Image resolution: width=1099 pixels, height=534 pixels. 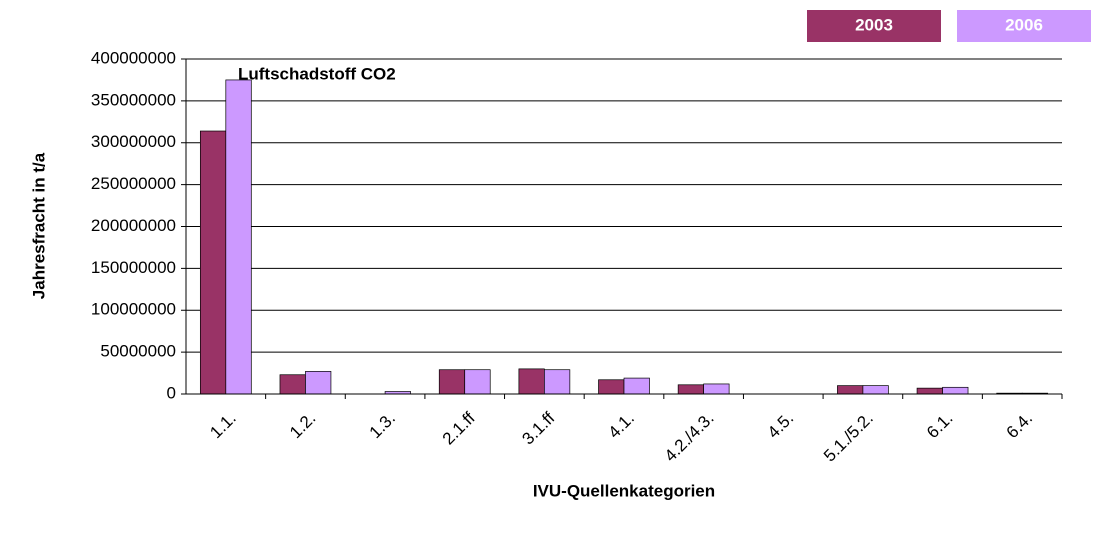 What do you see at coordinates (317, 73) in the screenshot?
I see `chart-title: Luftschadstoff CO2` at bounding box center [317, 73].